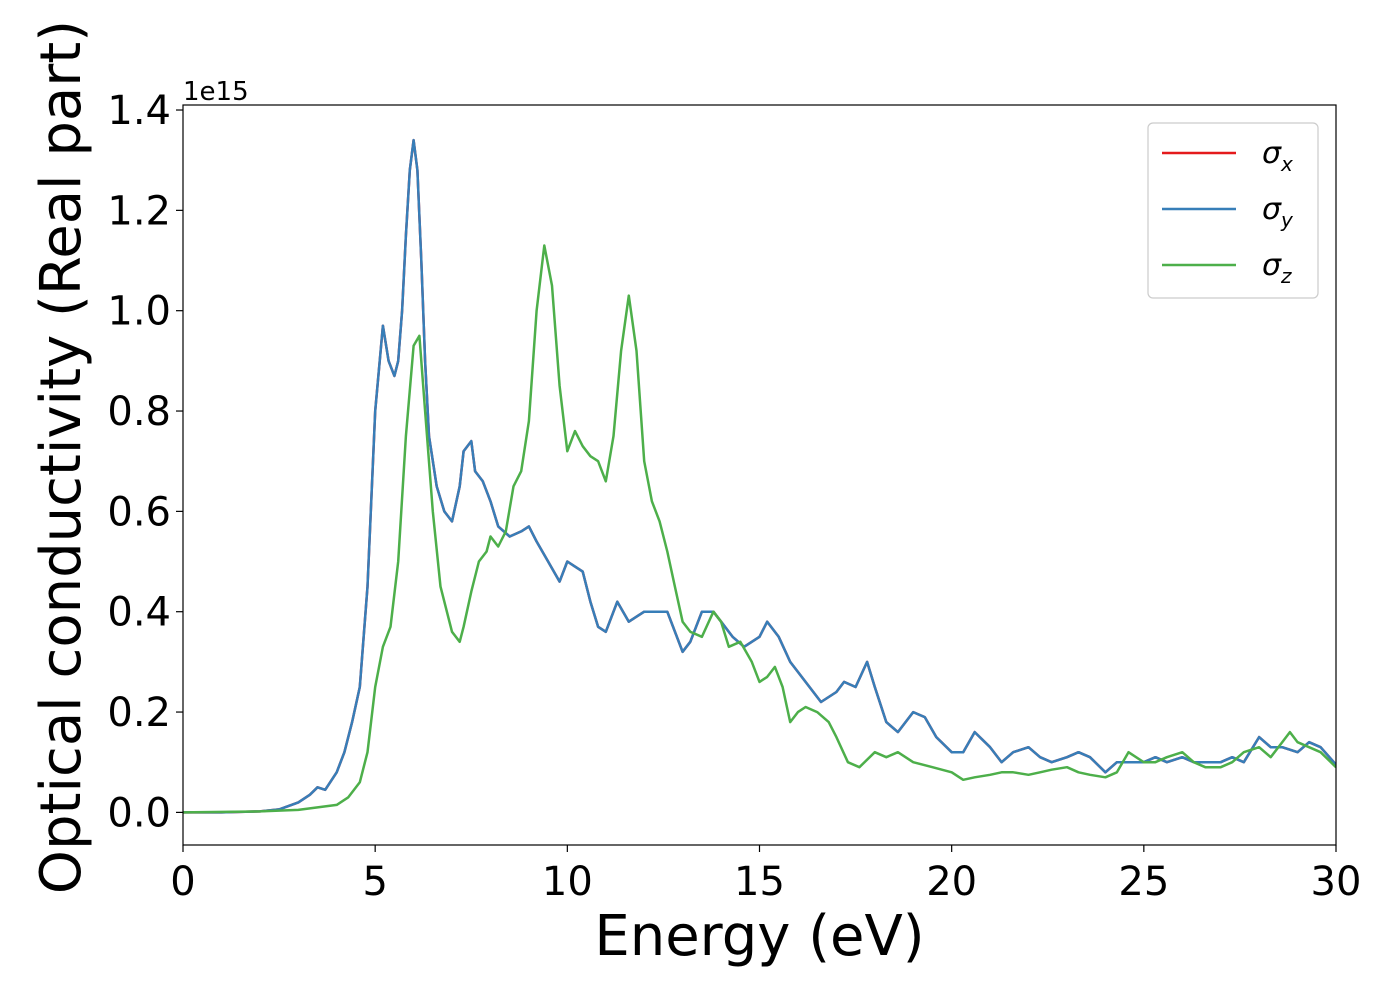 The image size is (1400, 1000). Describe the element at coordinates (759, 882) in the screenshot. I see `x-tick-label: 15` at that location.